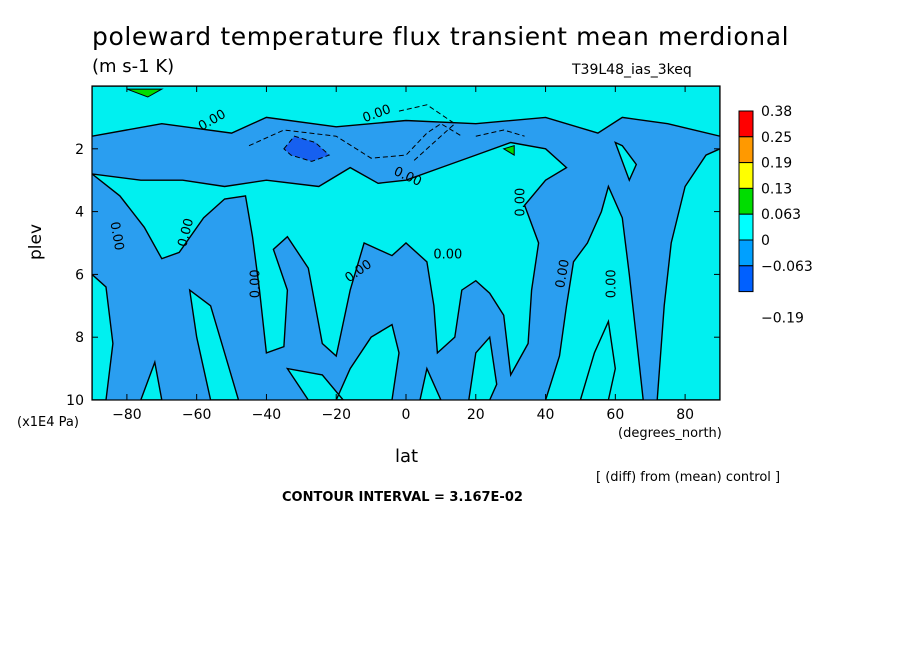 This screenshot has height=654, width=904. I want to click on negative-core, so click(307, 148).